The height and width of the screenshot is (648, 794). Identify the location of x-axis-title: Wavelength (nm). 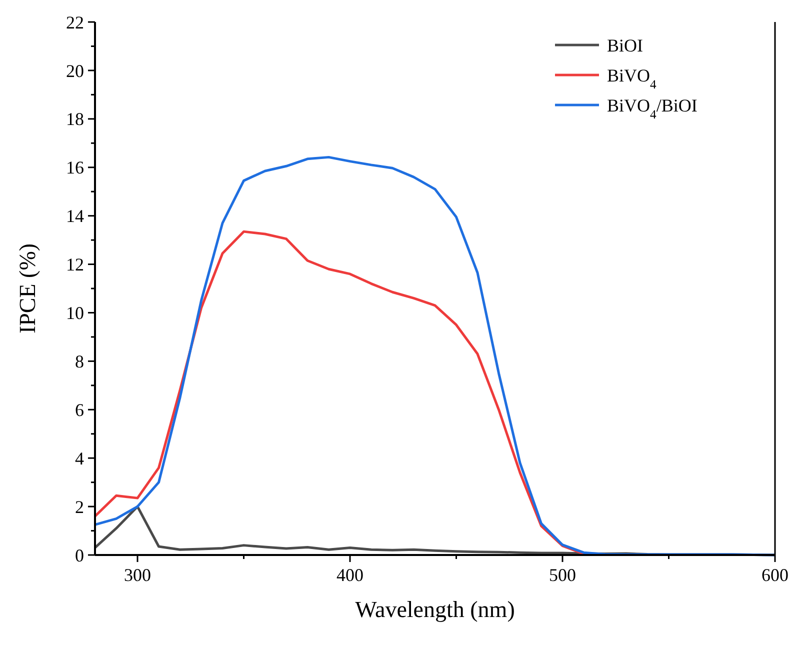
(435, 609).